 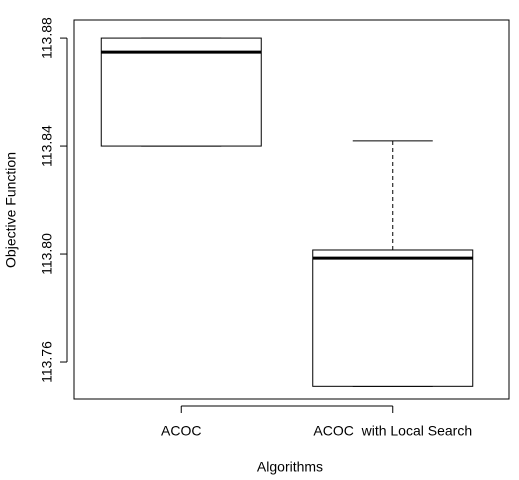 I want to click on y-tick-label: 113.84, so click(x=47, y=146).